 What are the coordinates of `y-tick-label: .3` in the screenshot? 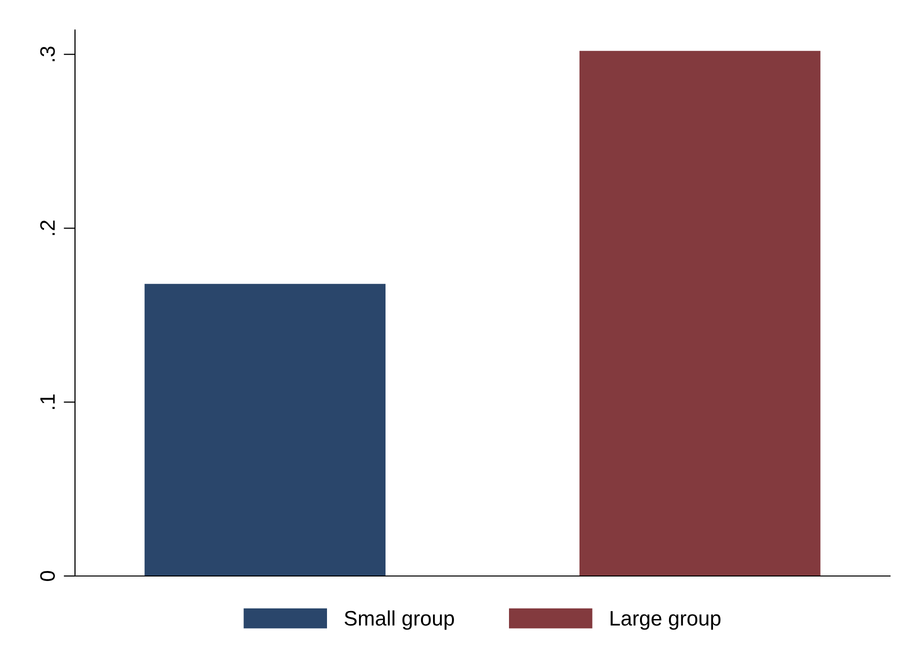 It's located at (47, 54).